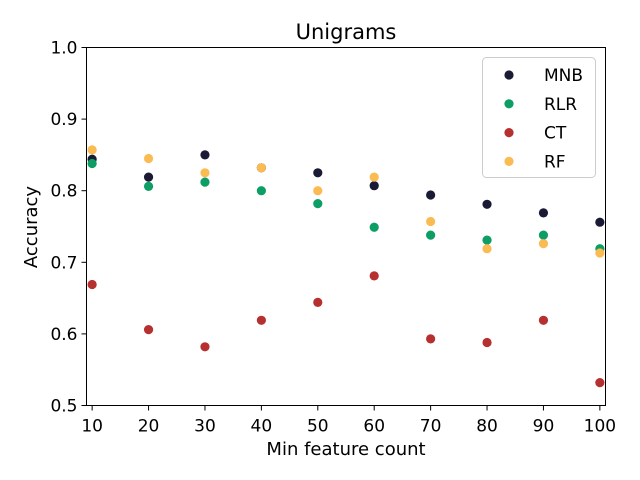 The height and width of the screenshot is (480, 640). I want to click on legend-label-ct: CT, so click(555, 134).